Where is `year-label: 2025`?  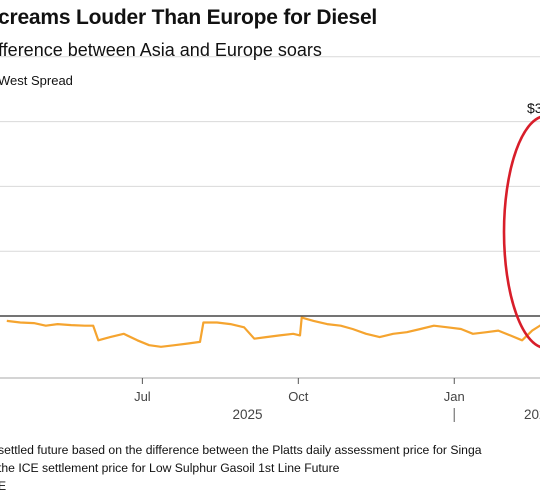
year-label: 2025 is located at coordinates (247, 414).